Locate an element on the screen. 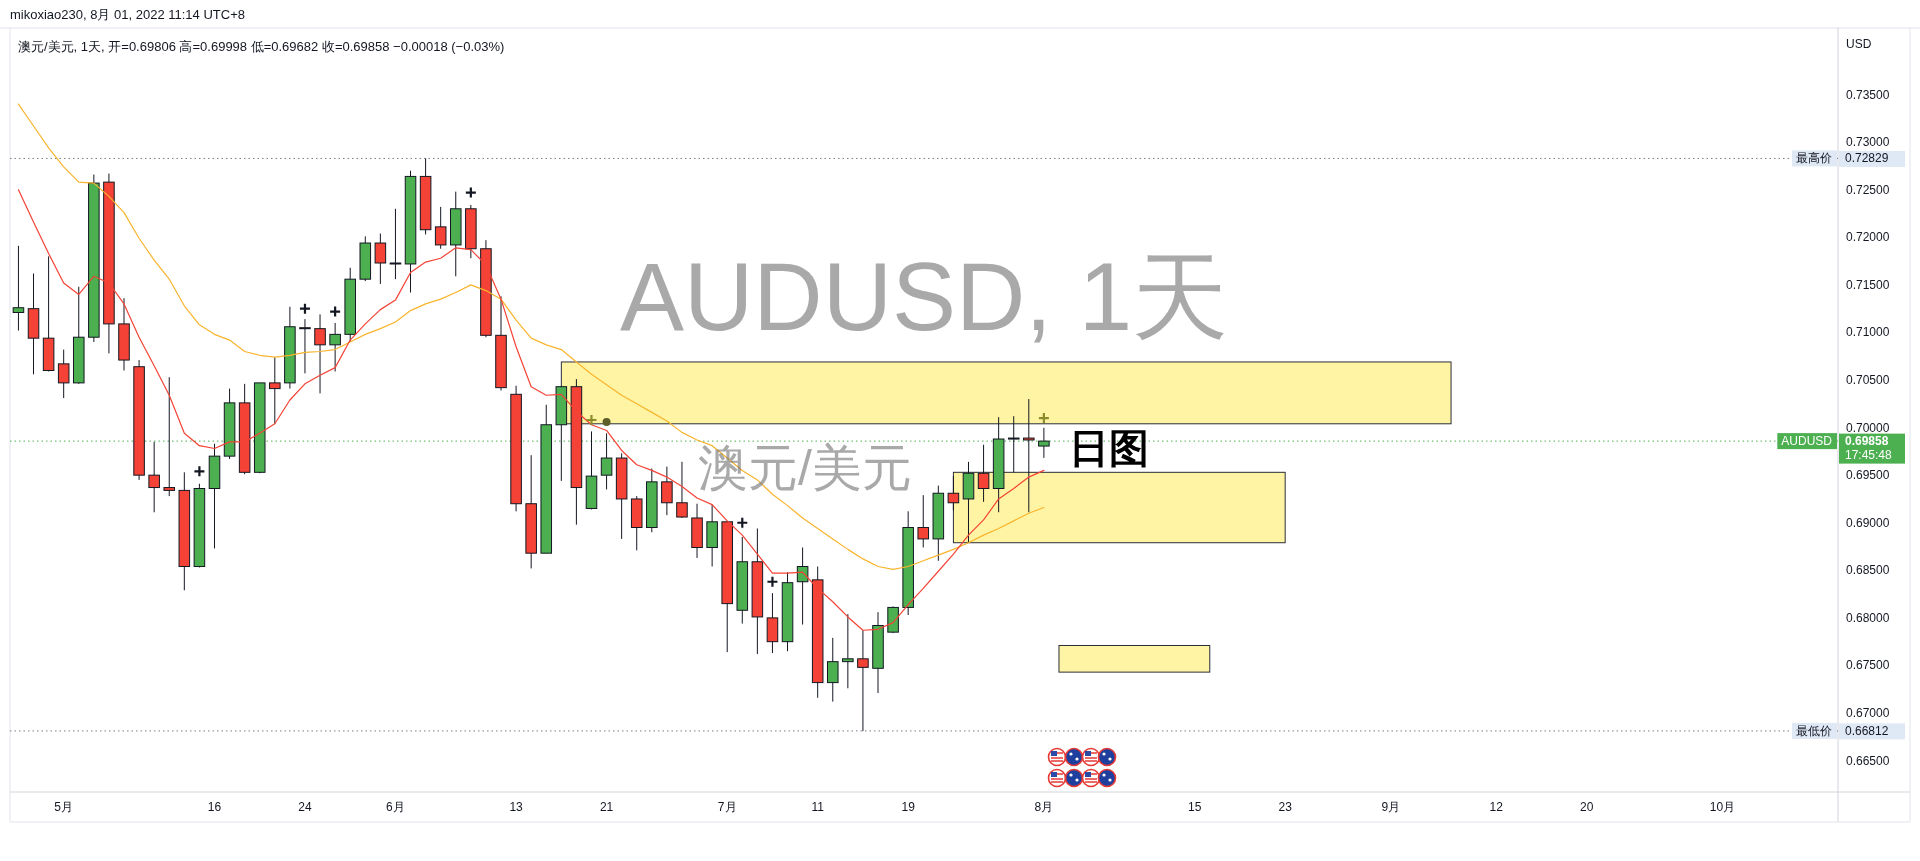 The image size is (1920, 861). y-tick-label: 0.73500 is located at coordinates (1868, 94).